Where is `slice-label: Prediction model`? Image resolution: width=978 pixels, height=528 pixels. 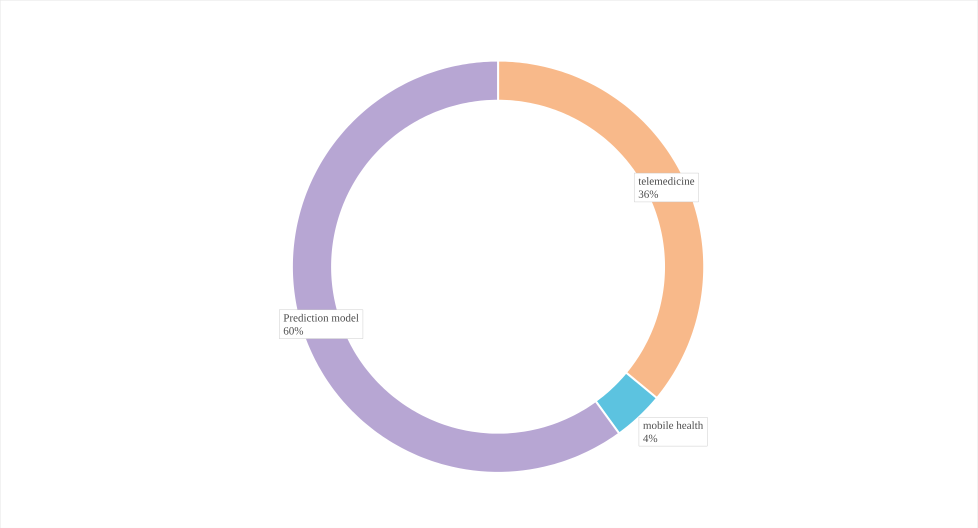
slice-label: Prediction model is located at coordinates (321, 318).